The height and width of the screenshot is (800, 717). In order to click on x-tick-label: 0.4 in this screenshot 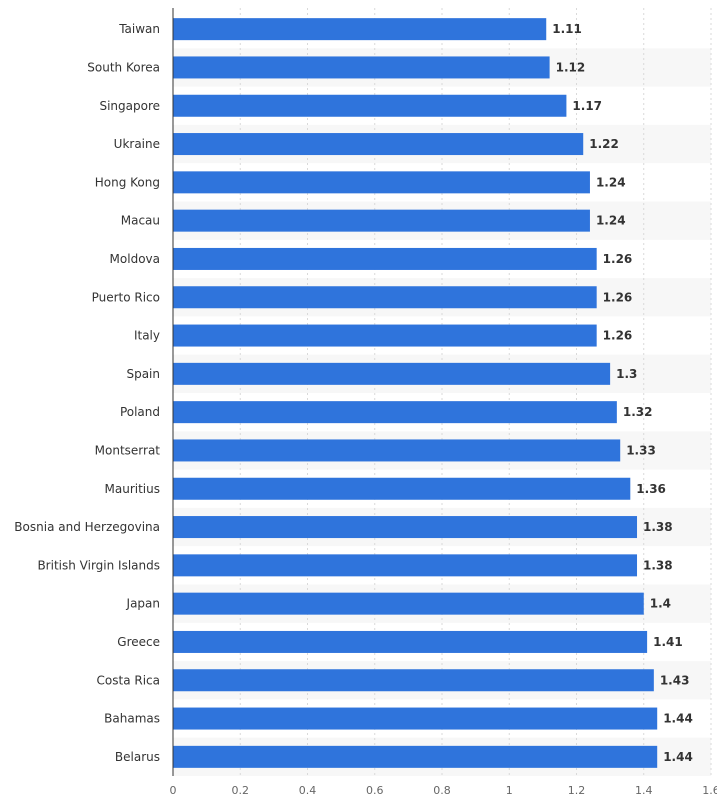, I will do `click(308, 790)`.